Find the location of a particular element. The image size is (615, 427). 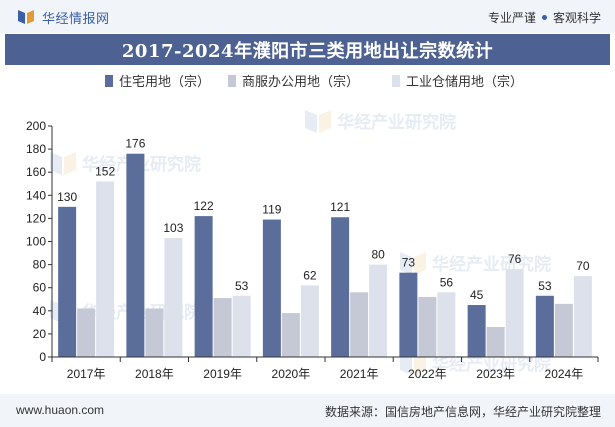

footer-source: 数据来源：国信房地产信息网，华经产业研究院整理 is located at coordinates (462, 412).